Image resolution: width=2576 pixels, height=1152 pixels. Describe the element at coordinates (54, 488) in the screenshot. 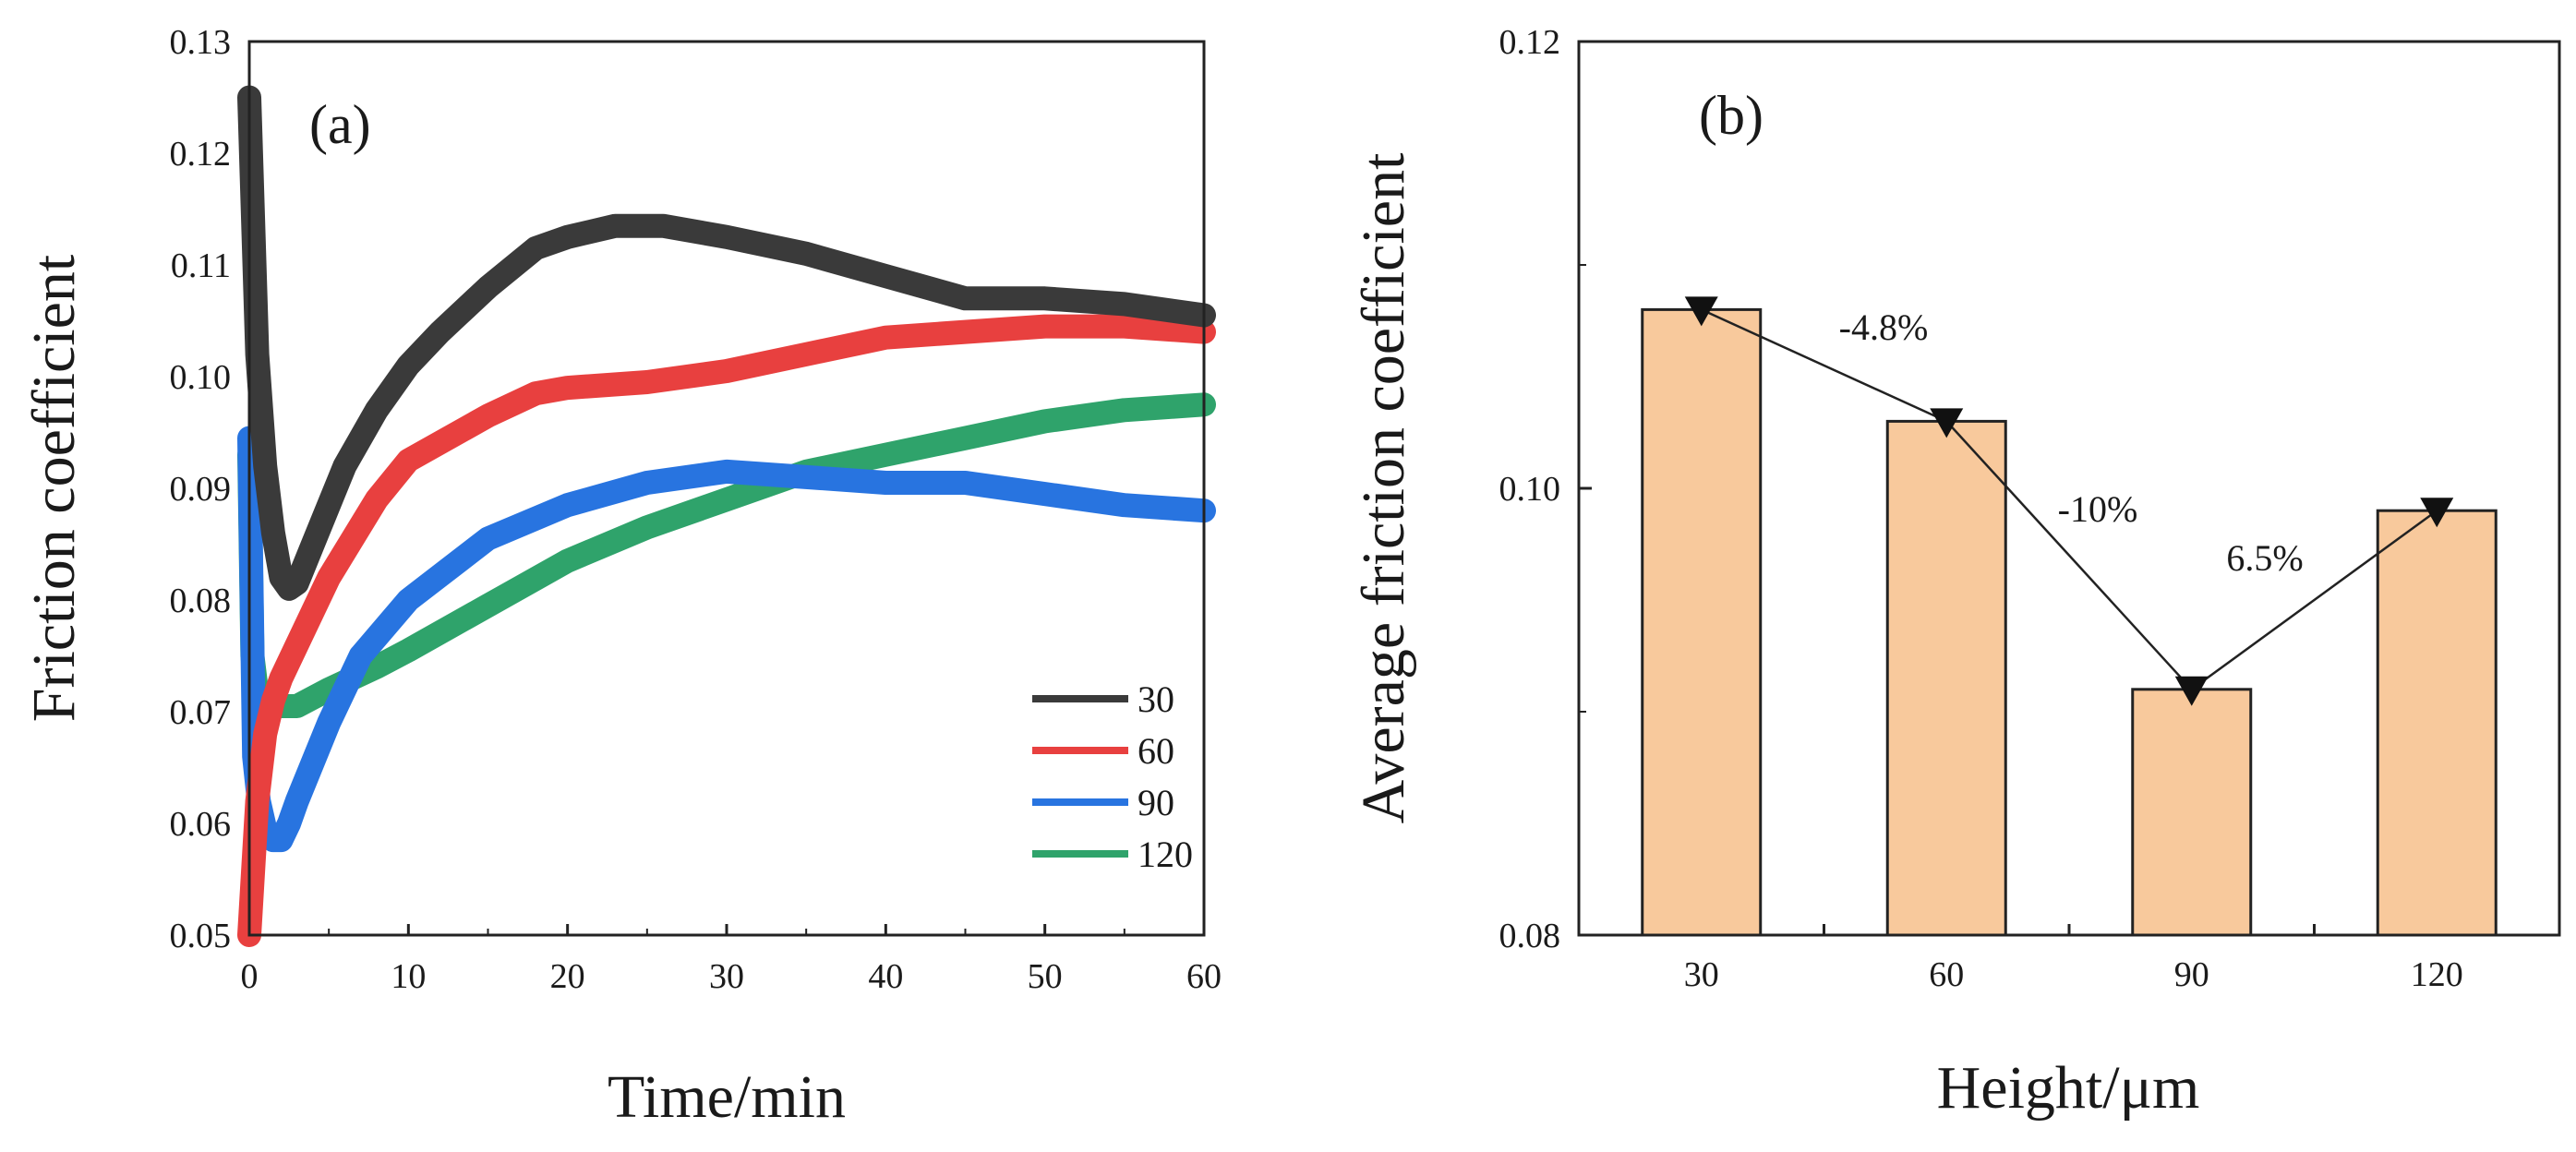

I see `panel-a-ylabel: Friction coefficient` at that location.